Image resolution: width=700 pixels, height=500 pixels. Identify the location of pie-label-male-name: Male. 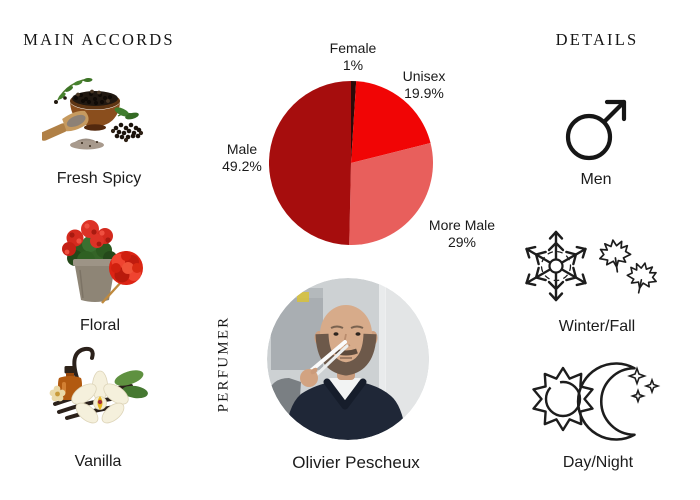
(242, 149).